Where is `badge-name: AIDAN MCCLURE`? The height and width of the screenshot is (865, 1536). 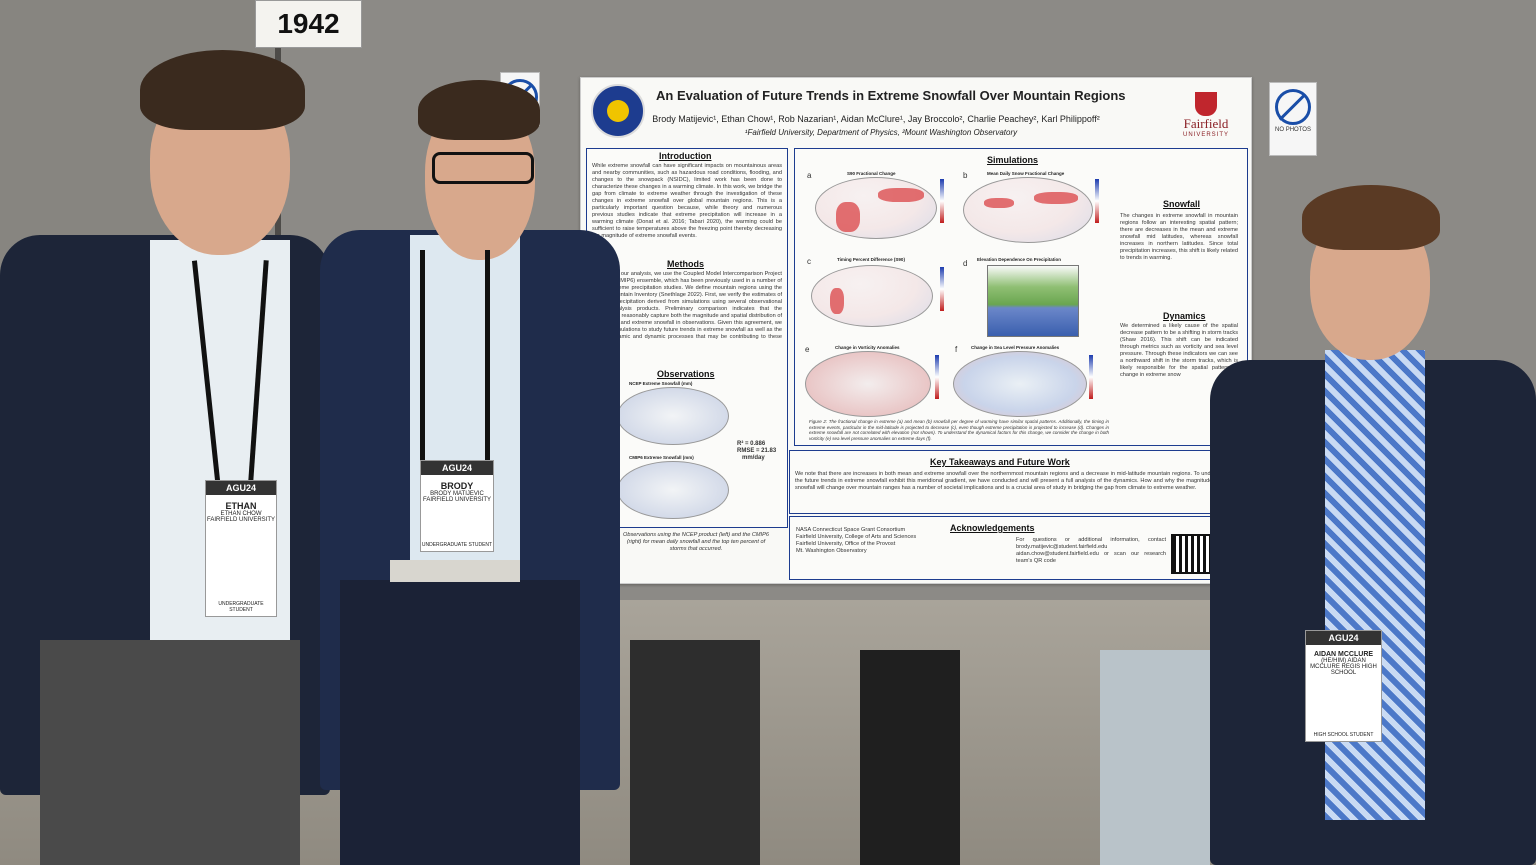 badge-name: AIDAN MCCLURE is located at coordinates (1343, 654).